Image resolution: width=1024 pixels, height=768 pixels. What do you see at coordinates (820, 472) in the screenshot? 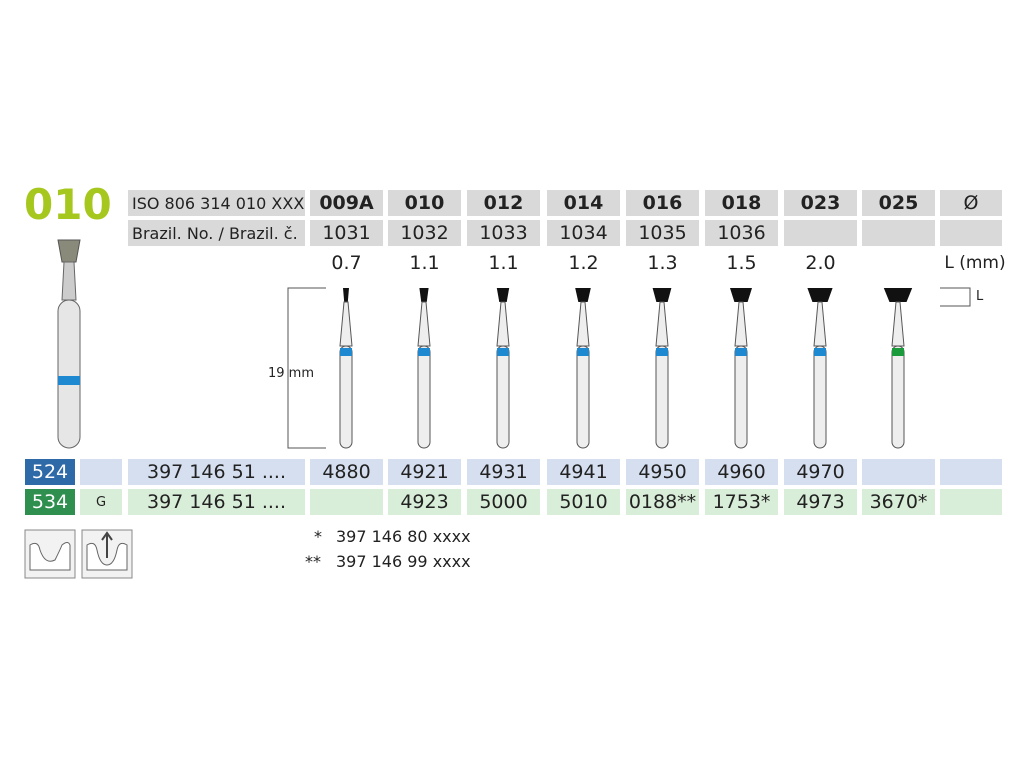
I see `order-number: 4970` at bounding box center [820, 472].